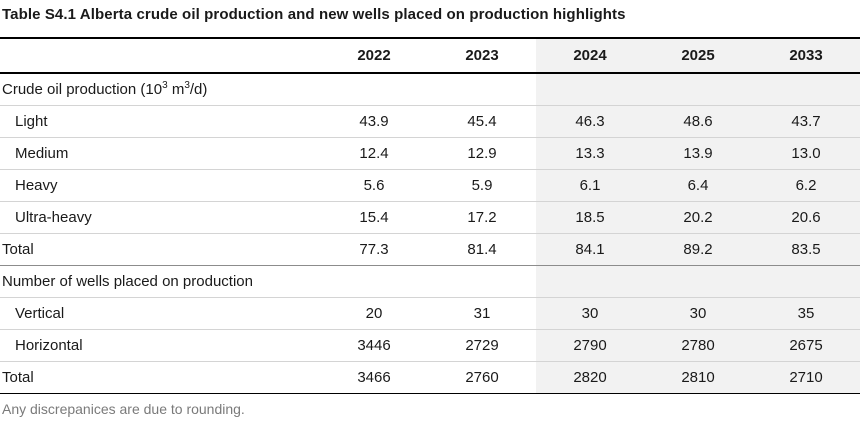 This screenshot has width=860, height=429. I want to click on cell-value: 84.1, so click(590, 249).